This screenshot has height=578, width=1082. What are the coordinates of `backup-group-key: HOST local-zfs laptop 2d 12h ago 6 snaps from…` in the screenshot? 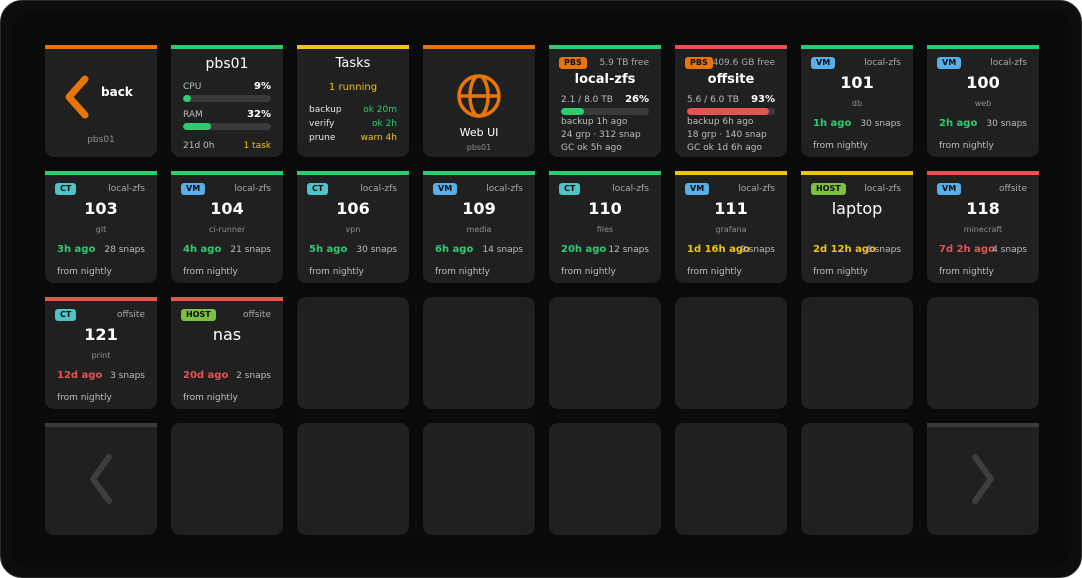 It's located at (857, 227).